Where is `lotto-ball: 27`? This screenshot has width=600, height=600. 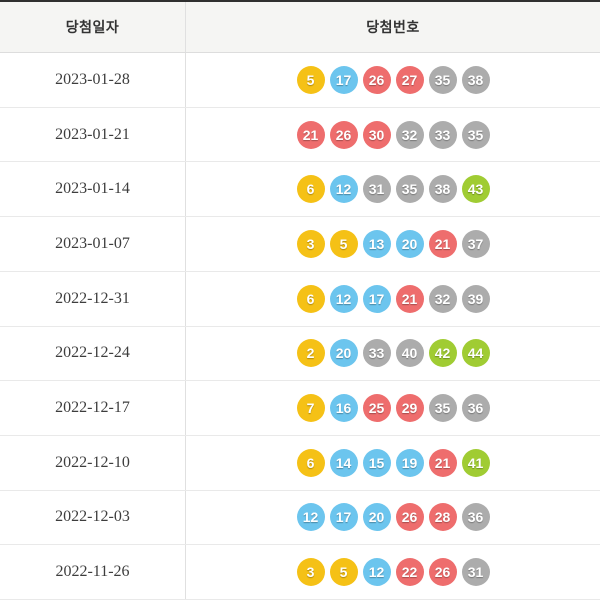
lotto-ball: 27 is located at coordinates (409, 79).